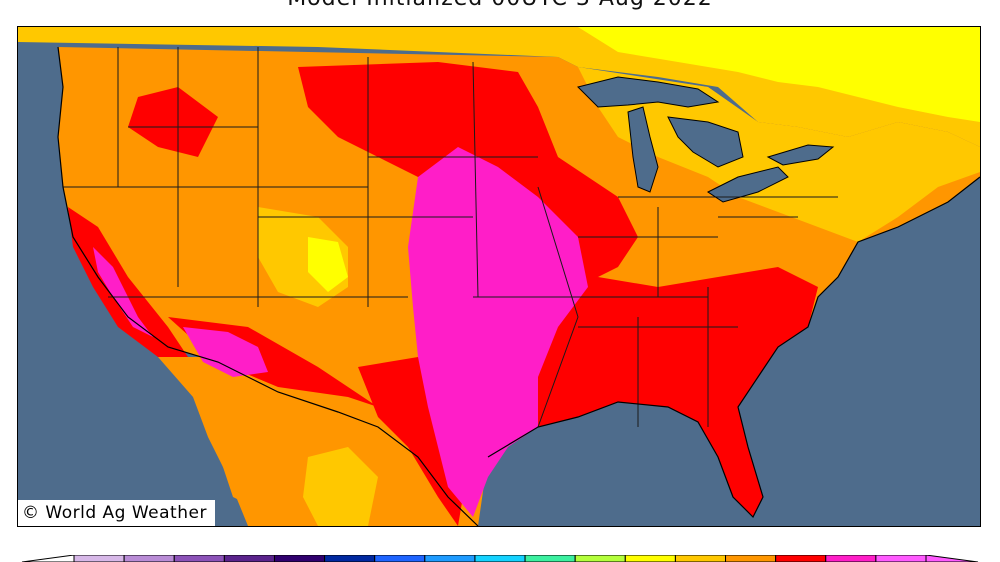 The height and width of the screenshot is (562, 1000). I want to click on idaho-red, so click(173, 122).